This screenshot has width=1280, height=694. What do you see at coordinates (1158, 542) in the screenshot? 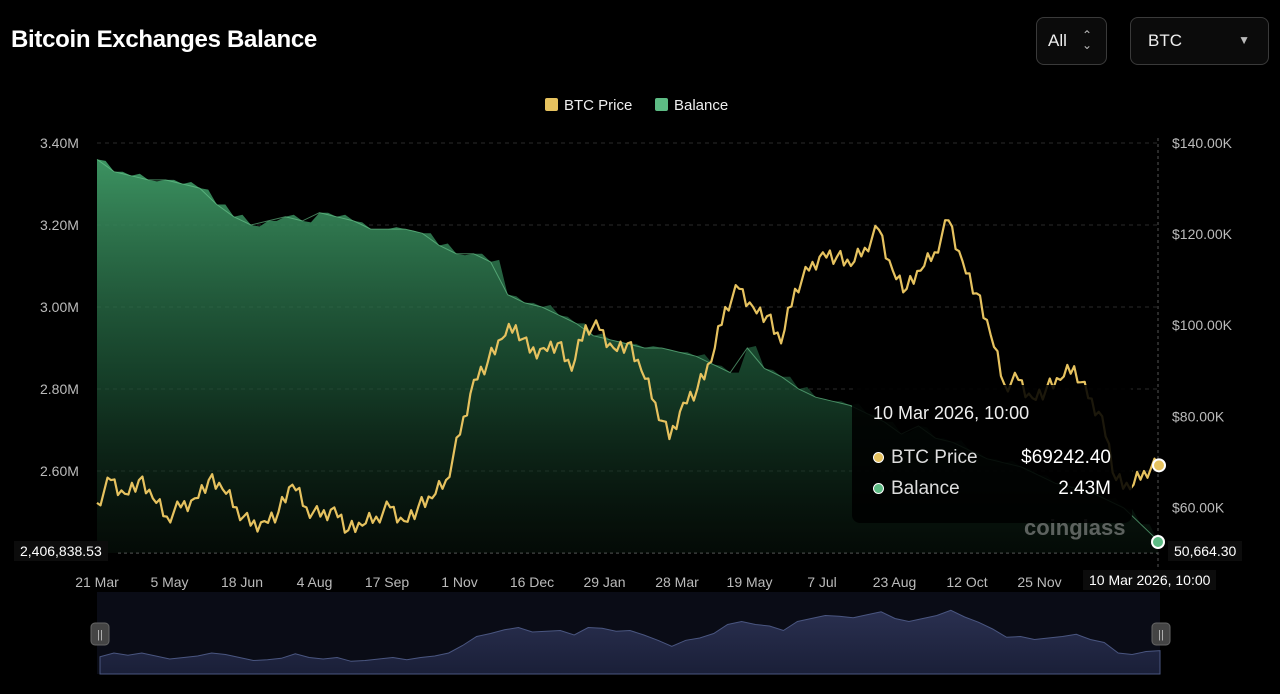
I see `balance-marker` at bounding box center [1158, 542].